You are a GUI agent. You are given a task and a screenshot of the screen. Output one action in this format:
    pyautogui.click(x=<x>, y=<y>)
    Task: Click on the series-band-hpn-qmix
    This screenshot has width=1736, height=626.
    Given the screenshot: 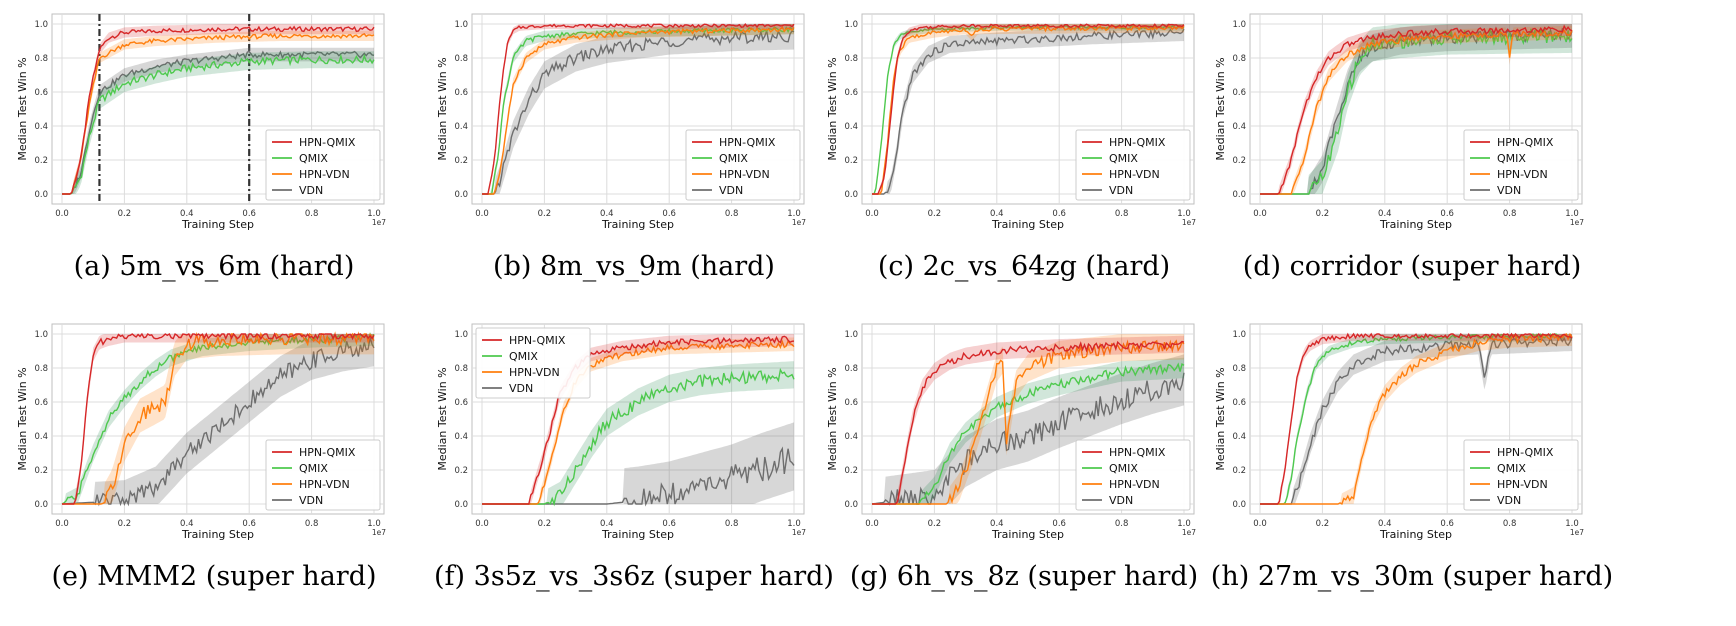 What is the action you would take?
    pyautogui.click(x=1028, y=109)
    